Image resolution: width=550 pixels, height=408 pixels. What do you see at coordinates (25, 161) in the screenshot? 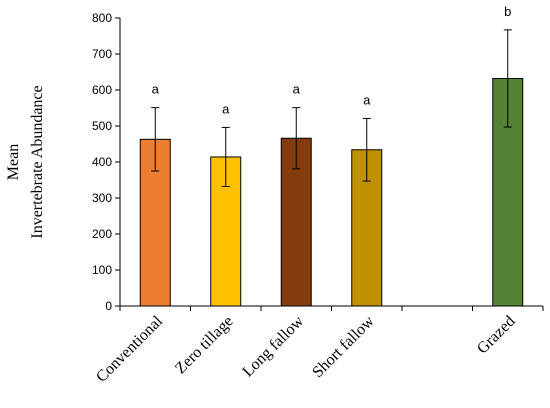
I see `y-axis-label: Mean Invertebrate Abundance` at bounding box center [25, 161].